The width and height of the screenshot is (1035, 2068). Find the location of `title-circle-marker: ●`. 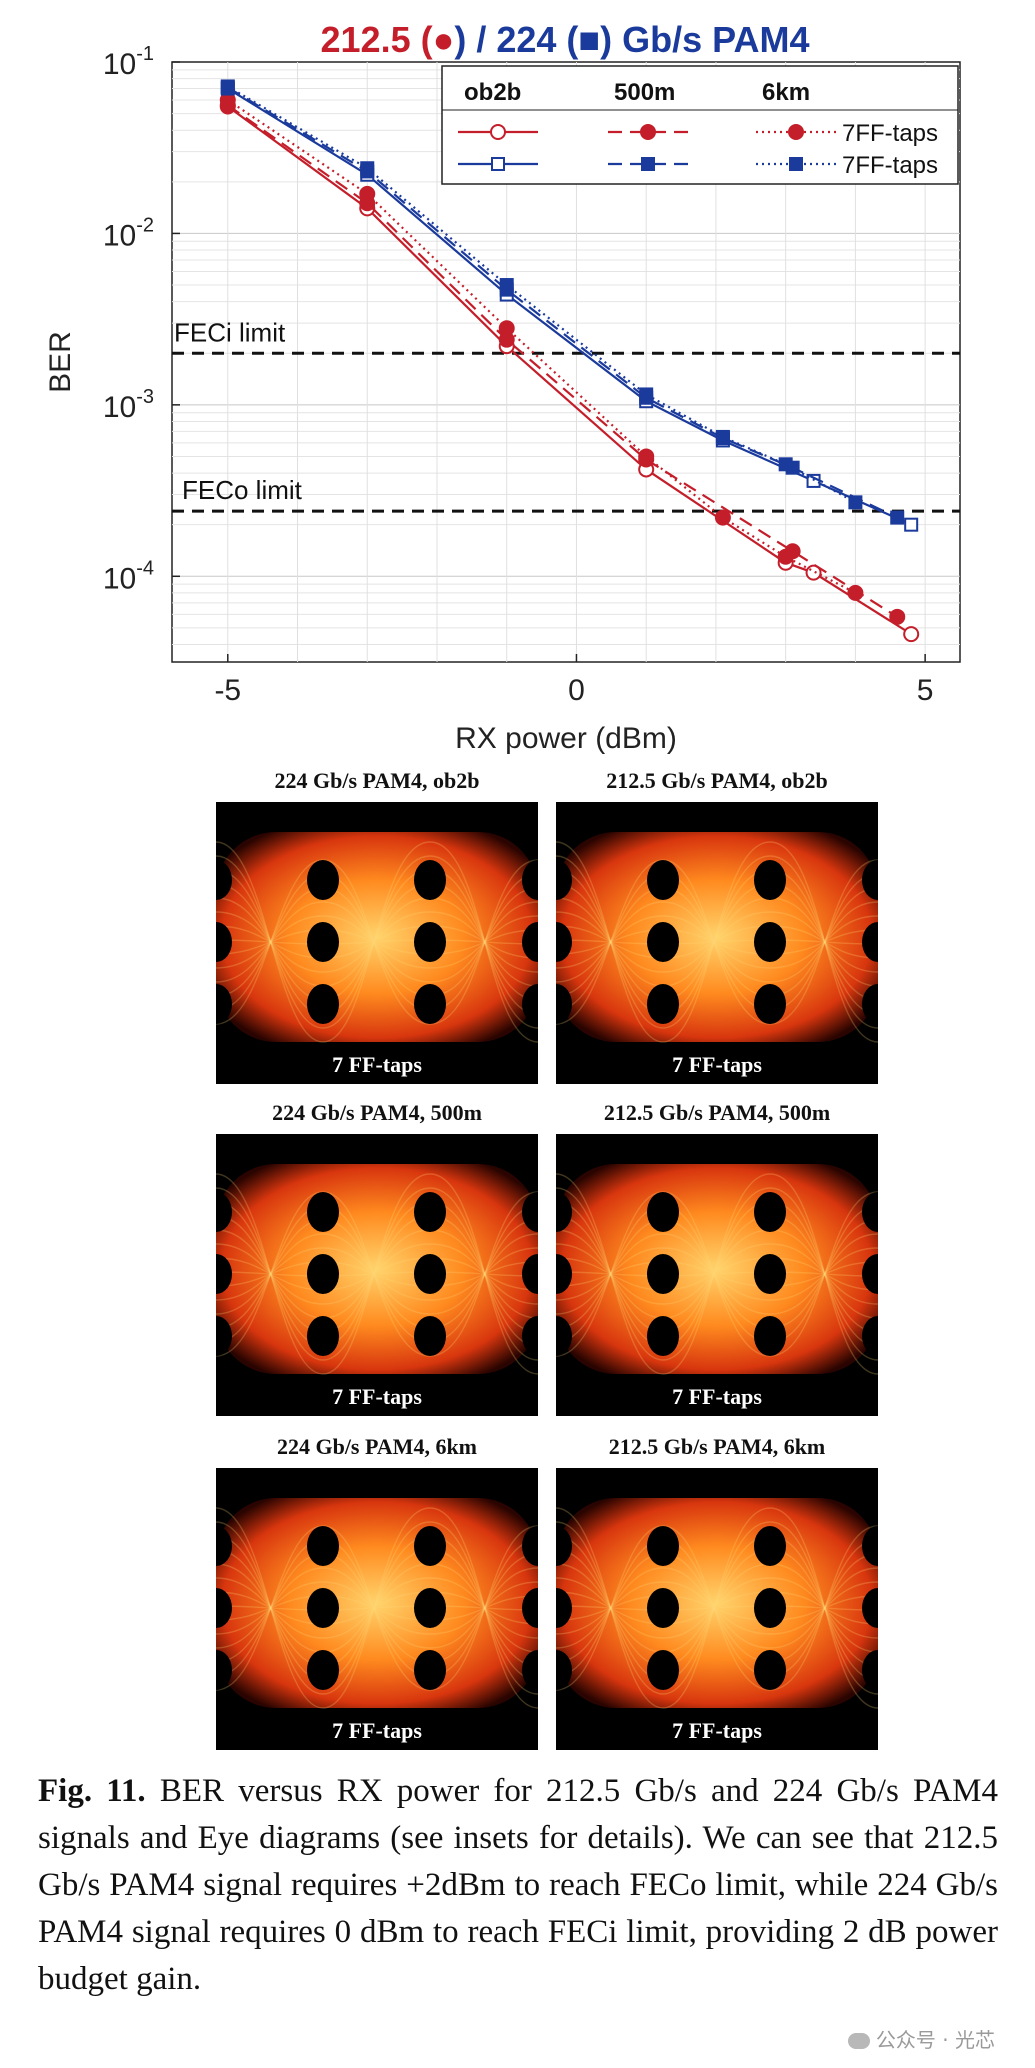

title-circle-marker: ● is located at coordinates (444, 39).